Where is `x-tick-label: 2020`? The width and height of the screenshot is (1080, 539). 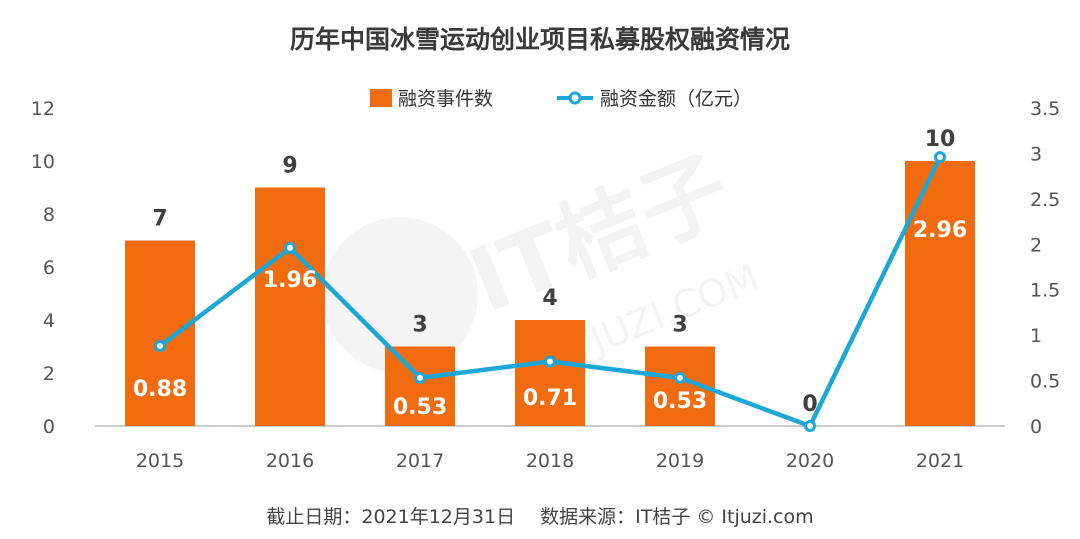
x-tick-label: 2020 is located at coordinates (810, 461).